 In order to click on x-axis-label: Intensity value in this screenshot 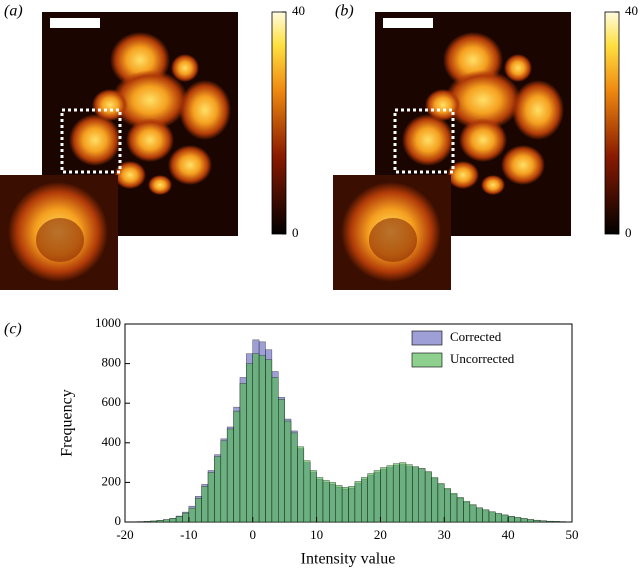, I will do `click(348, 559)`.